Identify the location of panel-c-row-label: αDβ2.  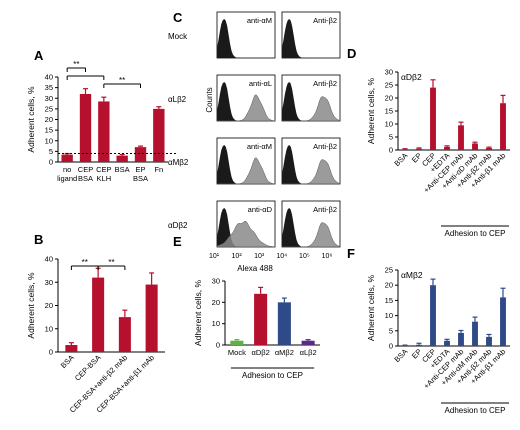
(178, 225).